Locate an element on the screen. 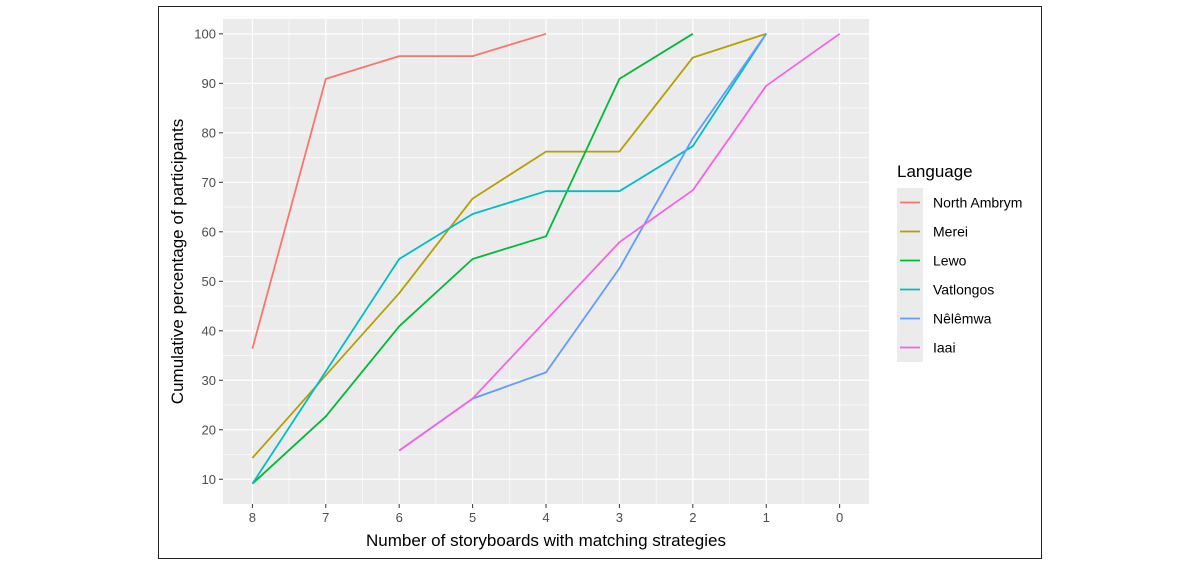  y-tick-label: 60 is located at coordinates (209, 231).